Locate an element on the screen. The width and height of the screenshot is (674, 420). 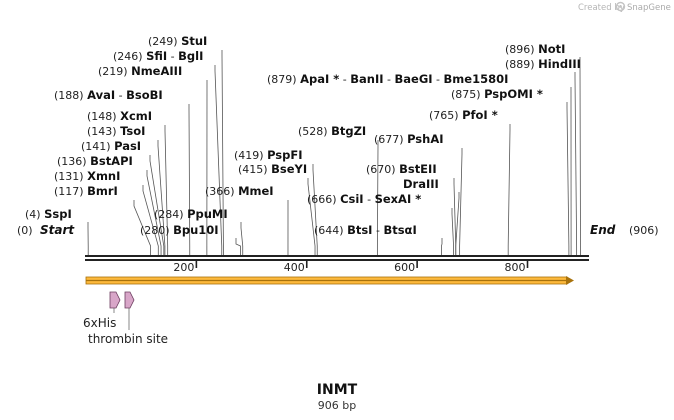
enzyme-name: NmeAIII is located at coordinates (156, 71).